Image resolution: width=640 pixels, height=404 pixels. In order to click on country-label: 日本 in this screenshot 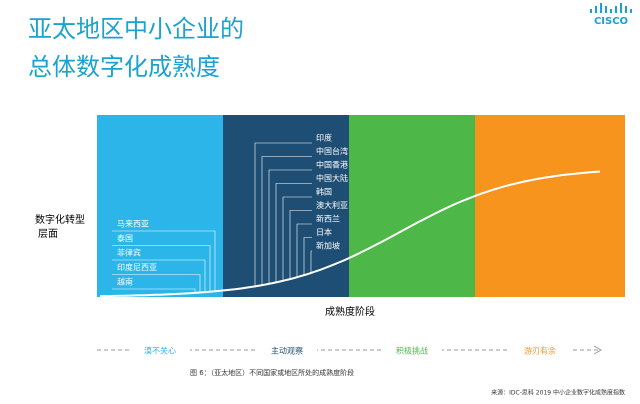, I will do `click(324, 232)`.